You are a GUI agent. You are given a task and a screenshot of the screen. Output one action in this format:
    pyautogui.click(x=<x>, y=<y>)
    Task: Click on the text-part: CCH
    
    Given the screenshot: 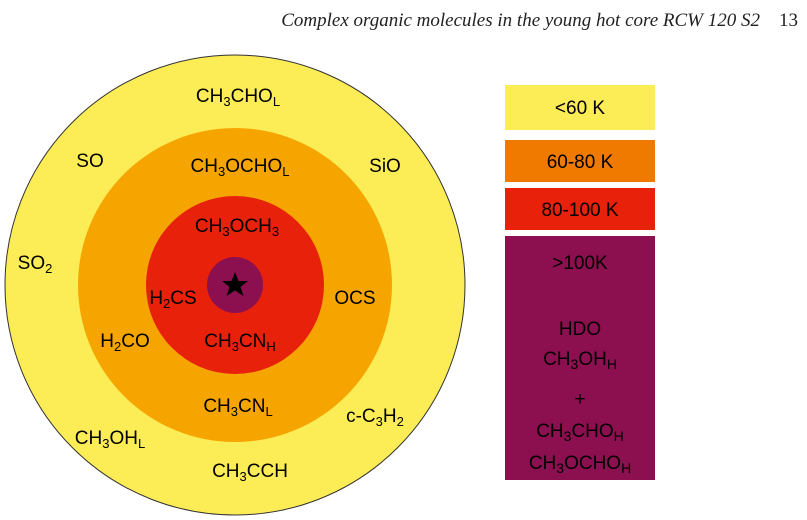 What is the action you would take?
    pyautogui.click(x=267, y=471)
    